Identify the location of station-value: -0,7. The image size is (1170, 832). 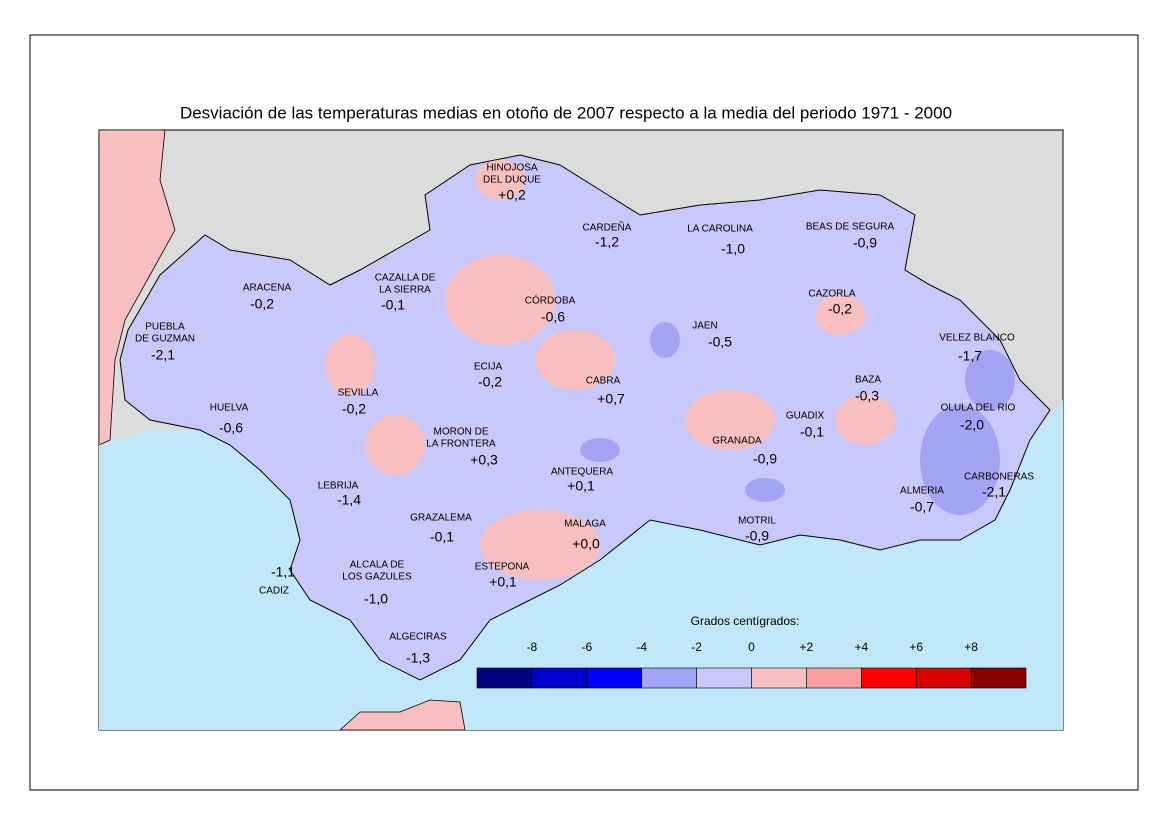
(922, 507).